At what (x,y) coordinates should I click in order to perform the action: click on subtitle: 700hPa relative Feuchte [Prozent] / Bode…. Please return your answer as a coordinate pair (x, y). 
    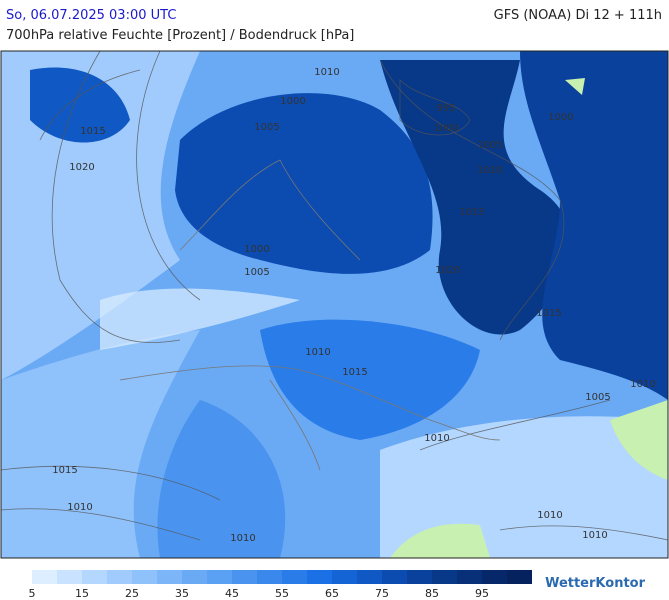
    Looking at the image, I should click on (180, 35).